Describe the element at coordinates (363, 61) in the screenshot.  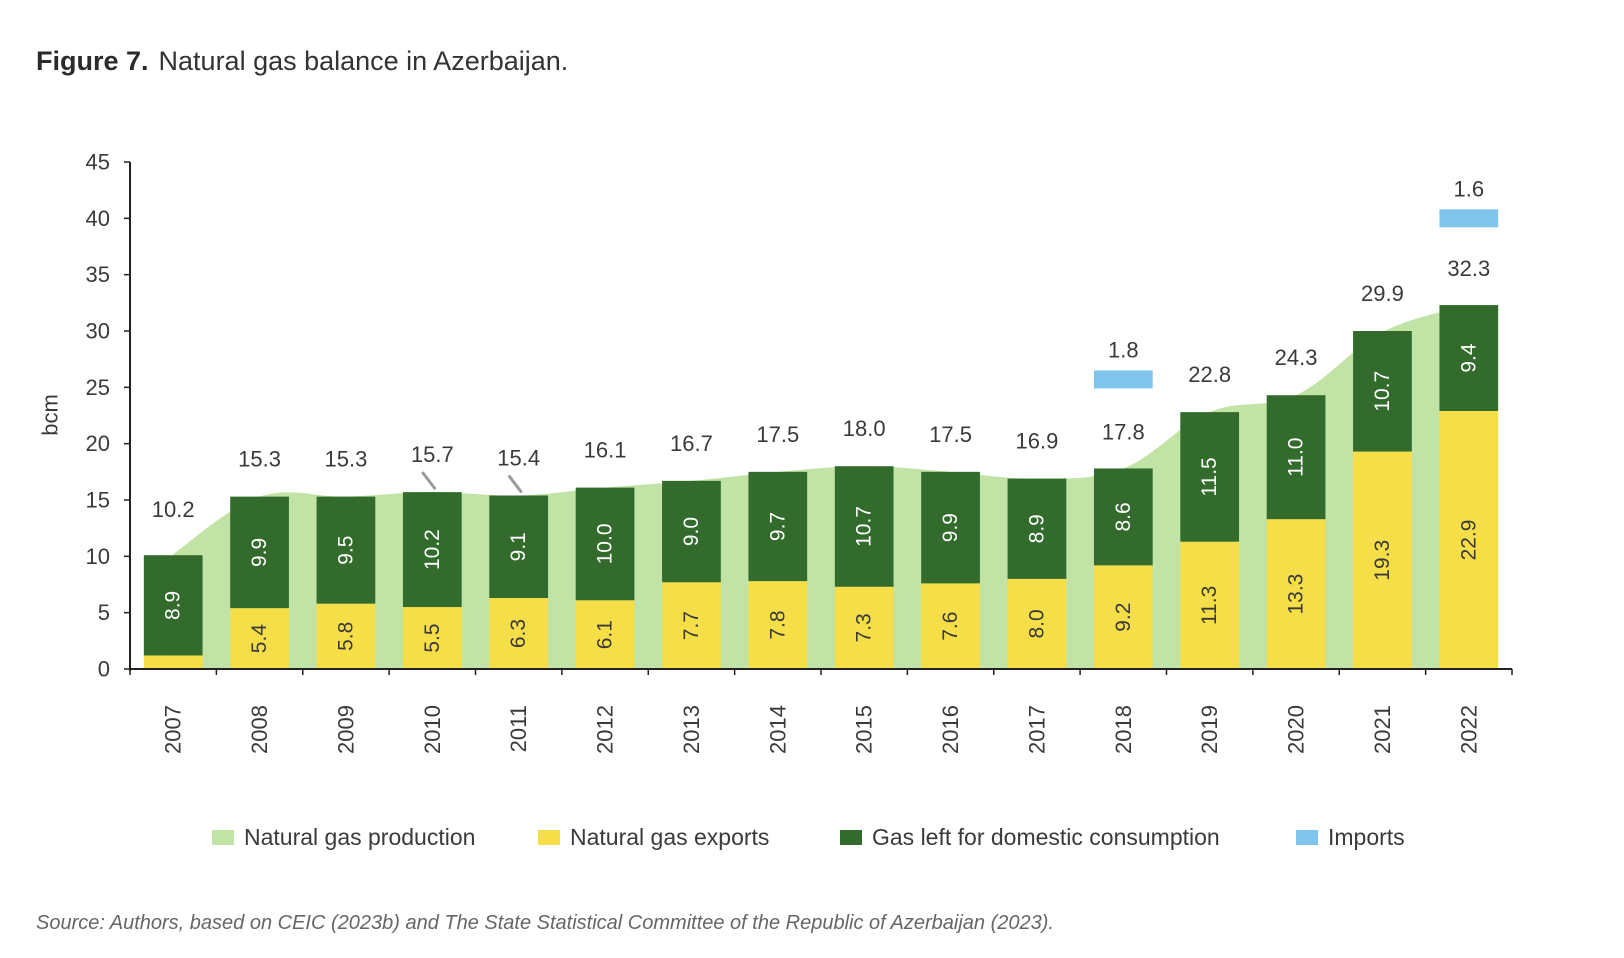
I see `figure-caption: Natural gas balance in Azerbaijan.` at that location.